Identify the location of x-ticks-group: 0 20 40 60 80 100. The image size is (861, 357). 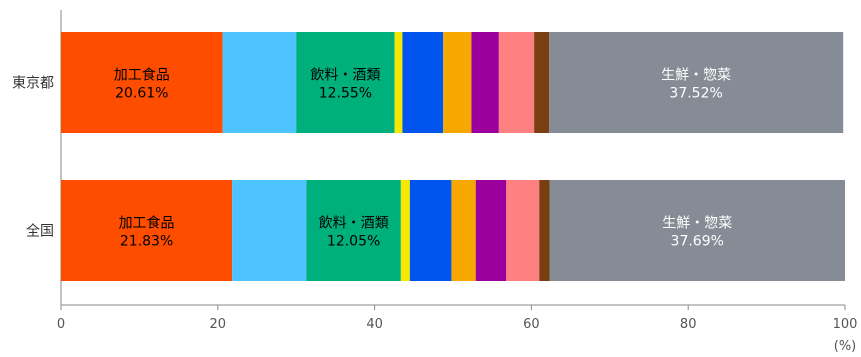
(457, 318).